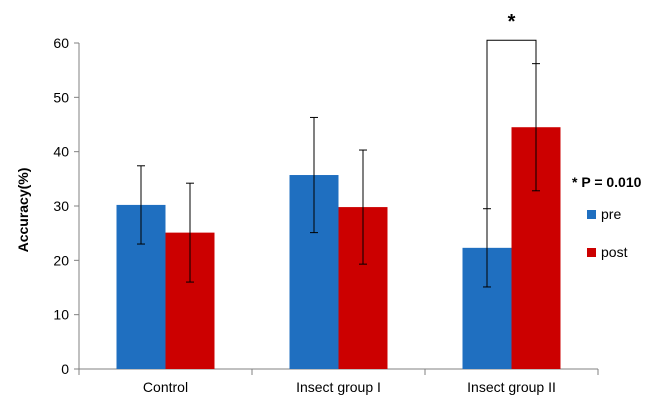  I want to click on y-axis: 0 10 20 30 40 50 60, so click(66, 206).